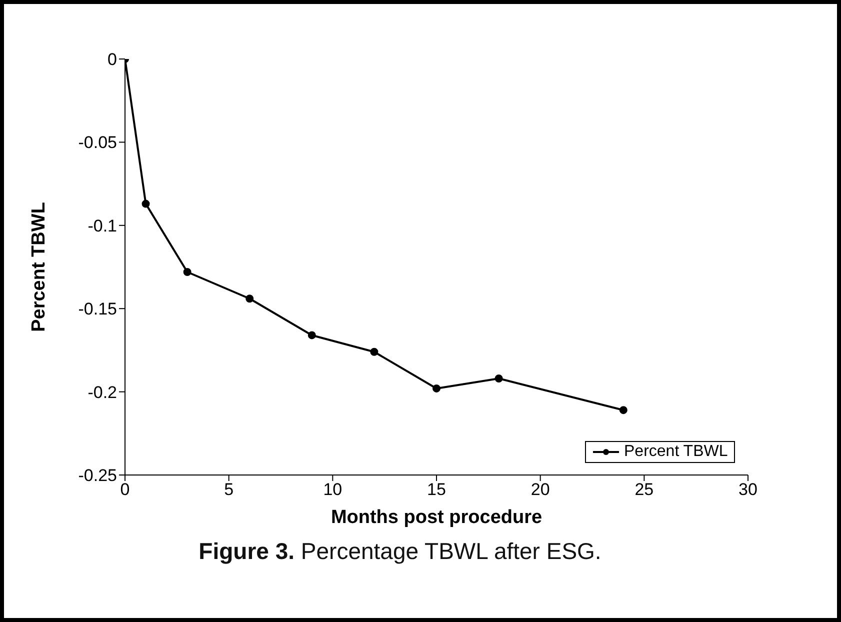 This screenshot has height=622, width=841. Describe the element at coordinates (676, 452) in the screenshot. I see `legend-label: Percent TBWL` at that location.